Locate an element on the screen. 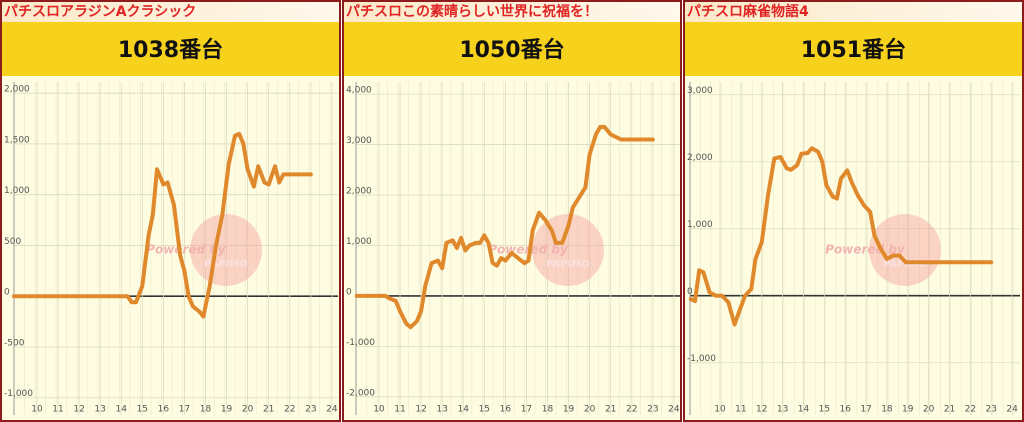 The height and width of the screenshot is (422, 1024). y-tick-label: 500 is located at coordinates (12, 242).